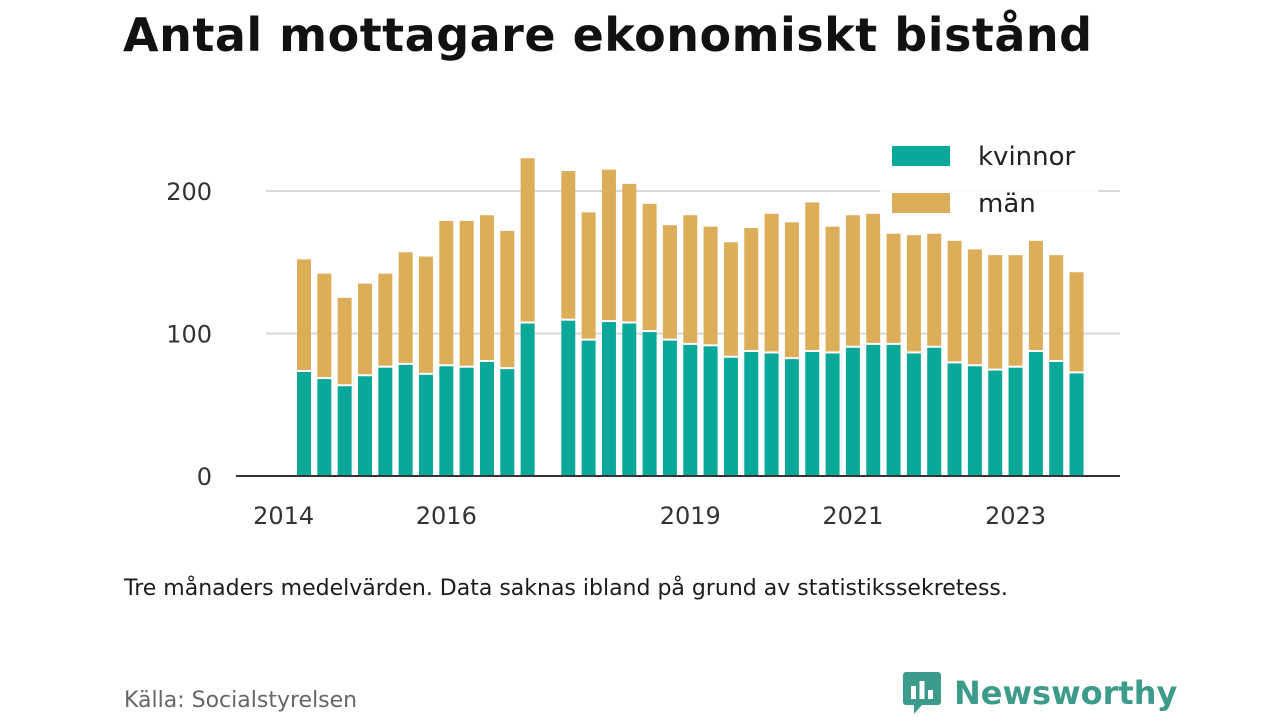 The height and width of the screenshot is (720, 1280). What do you see at coordinates (1066, 693) in the screenshot?
I see `brand-name: Newsworthy` at bounding box center [1066, 693].